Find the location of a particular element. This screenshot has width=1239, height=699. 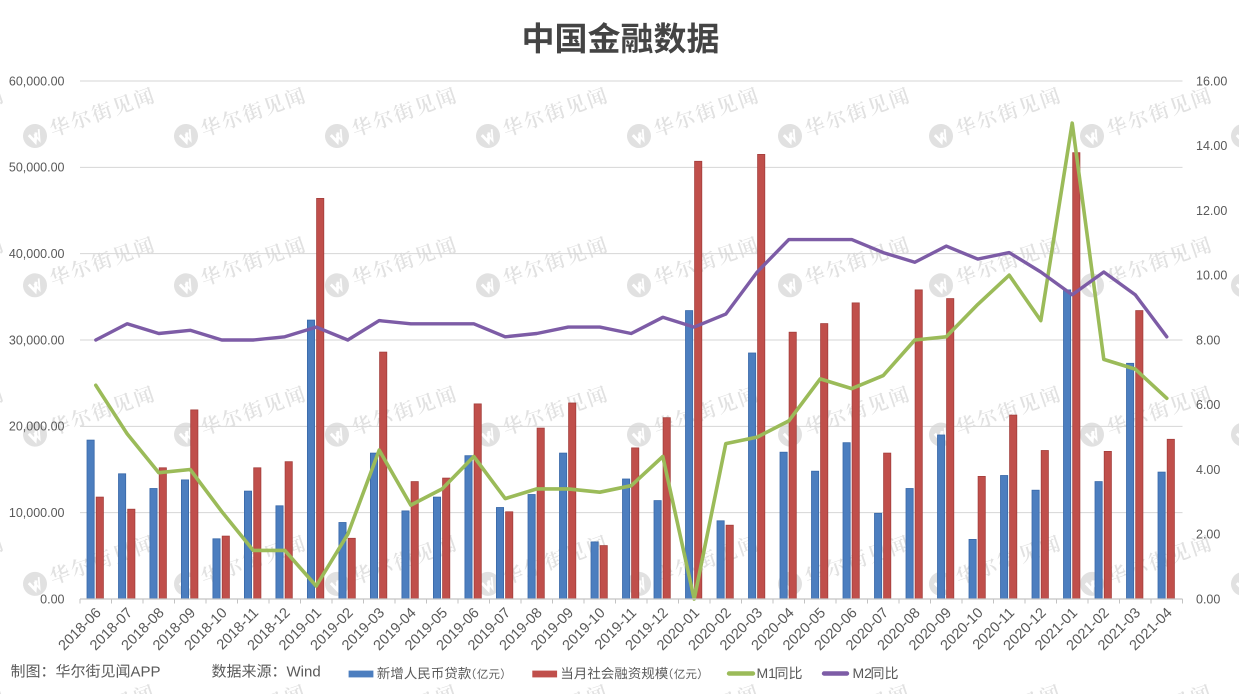

svg-text: 4.00 is located at coordinates (1208, 470).